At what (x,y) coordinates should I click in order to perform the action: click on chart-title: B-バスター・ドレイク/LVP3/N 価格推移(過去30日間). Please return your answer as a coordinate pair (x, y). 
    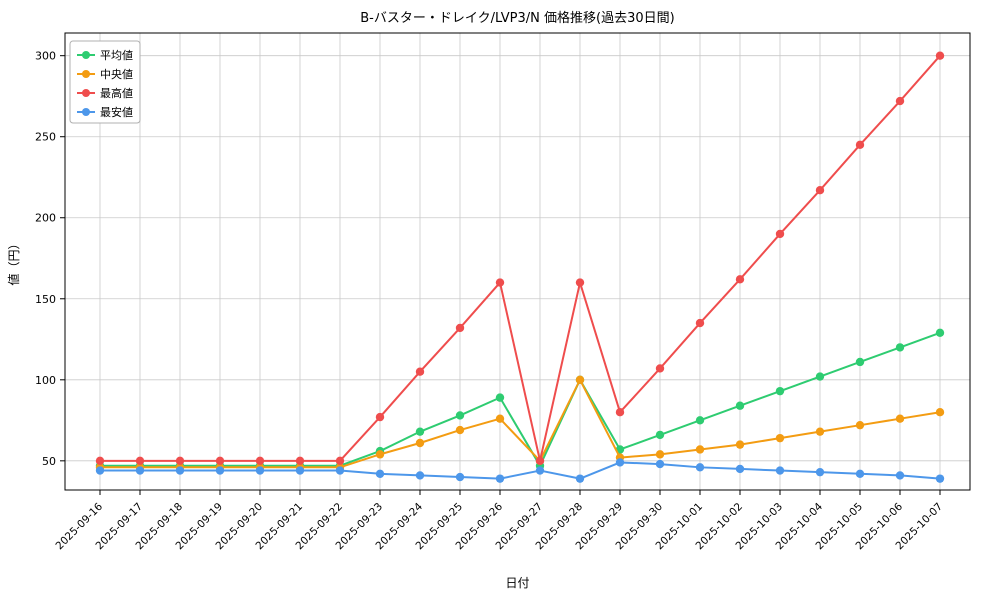
    Looking at the image, I should click on (517, 18).